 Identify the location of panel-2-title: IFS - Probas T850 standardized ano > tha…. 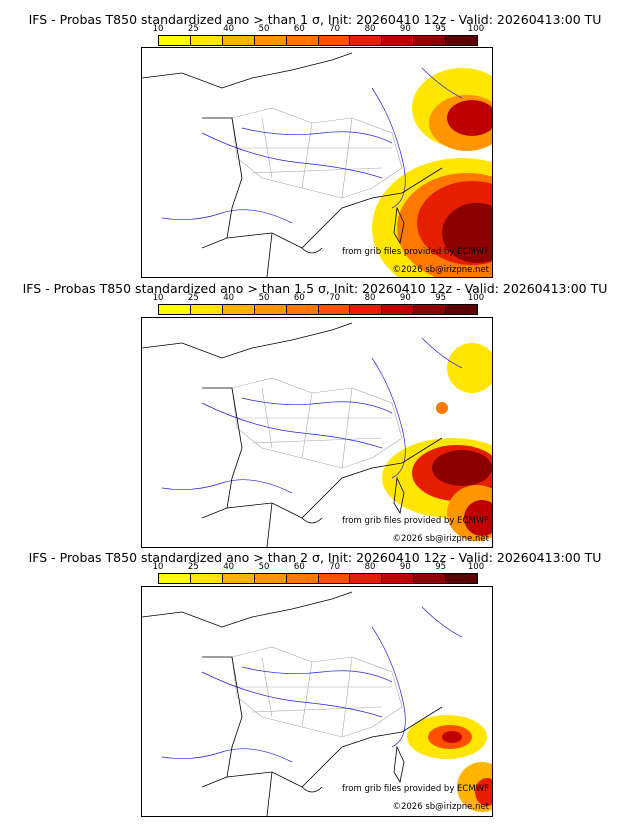
(315, 288).